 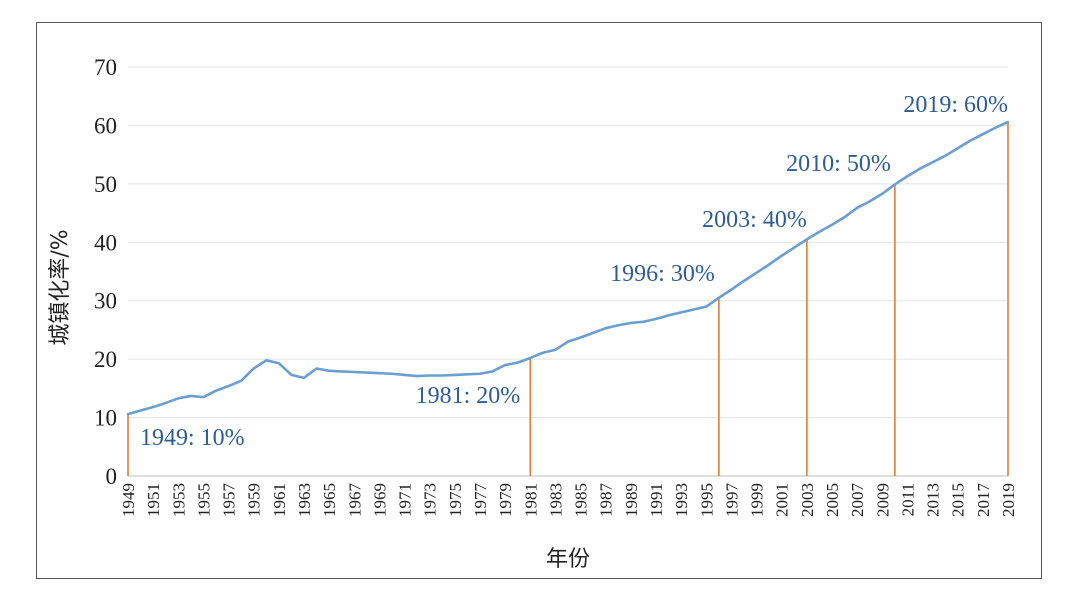 What do you see at coordinates (838, 164) in the screenshot?
I see `milestone-label-2010: 2010: 50%` at bounding box center [838, 164].